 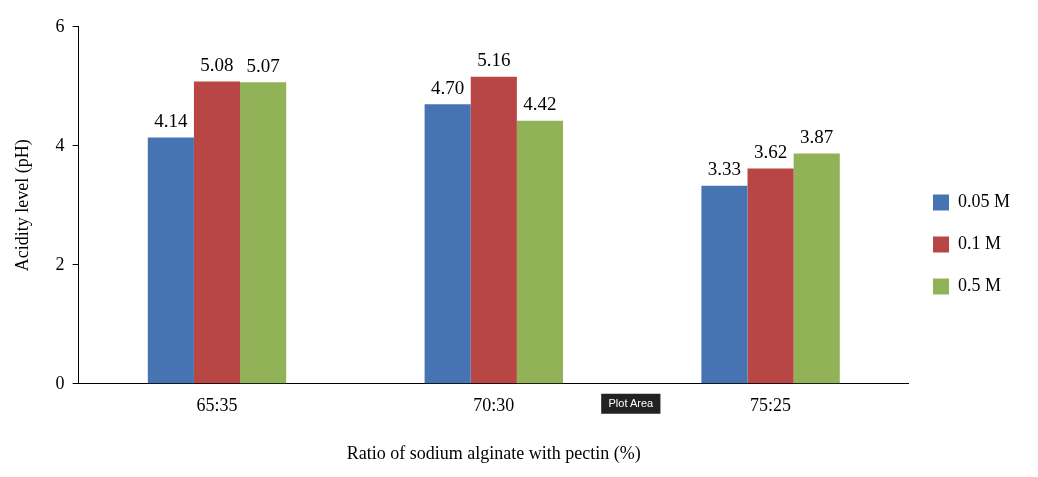 What do you see at coordinates (448, 87) in the screenshot?
I see `data-label: 4.70` at bounding box center [448, 87].